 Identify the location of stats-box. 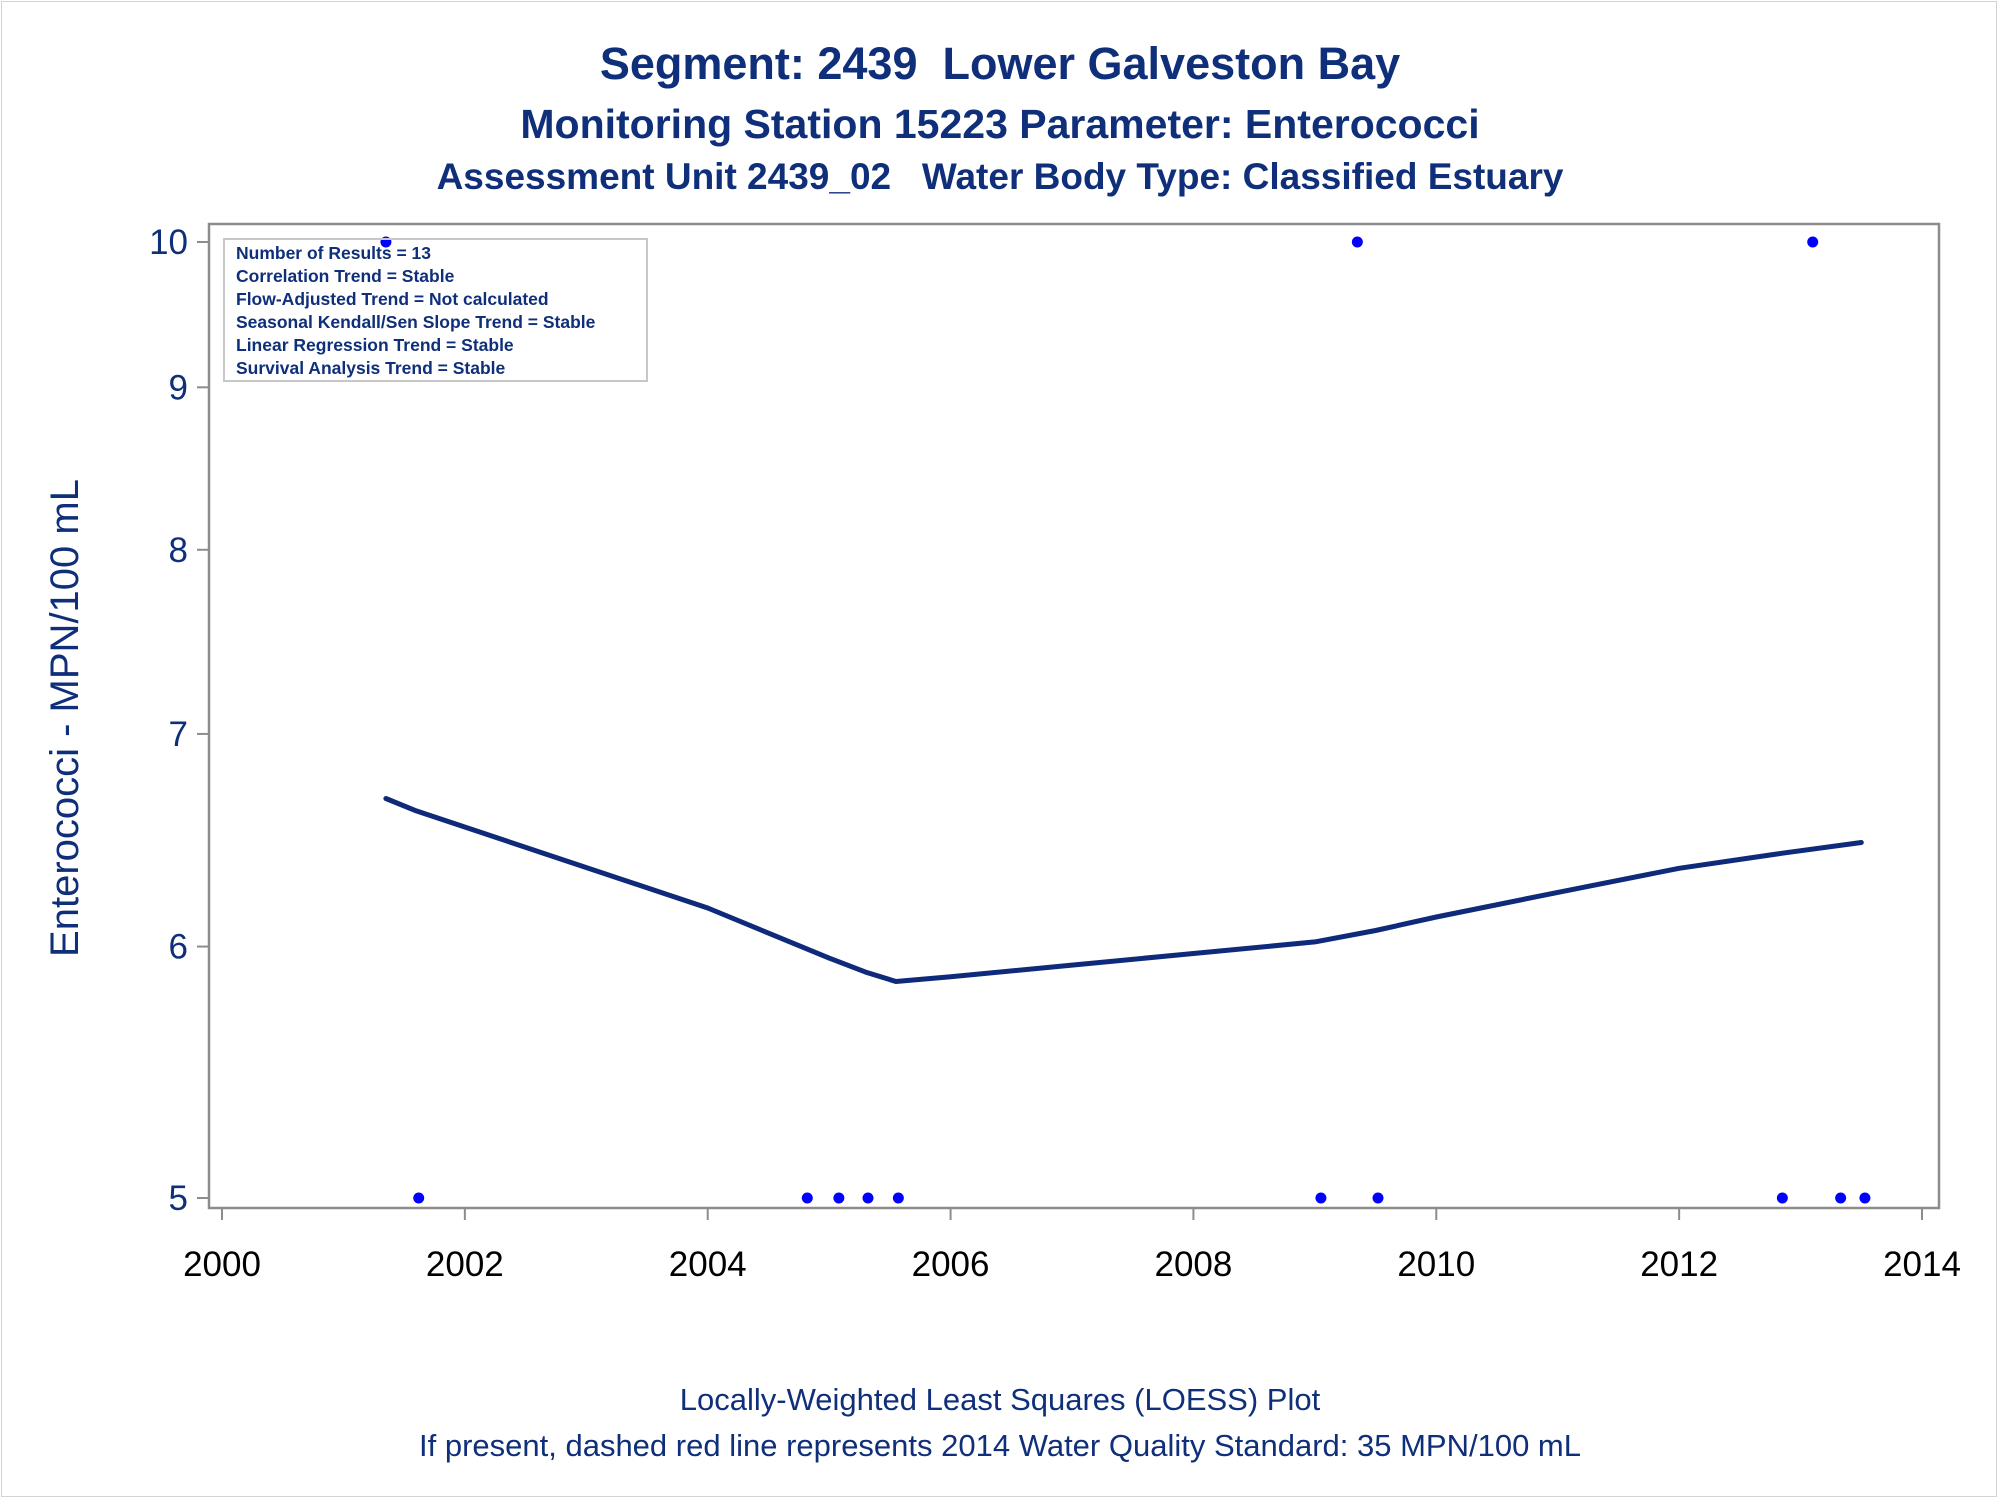
(435, 310).